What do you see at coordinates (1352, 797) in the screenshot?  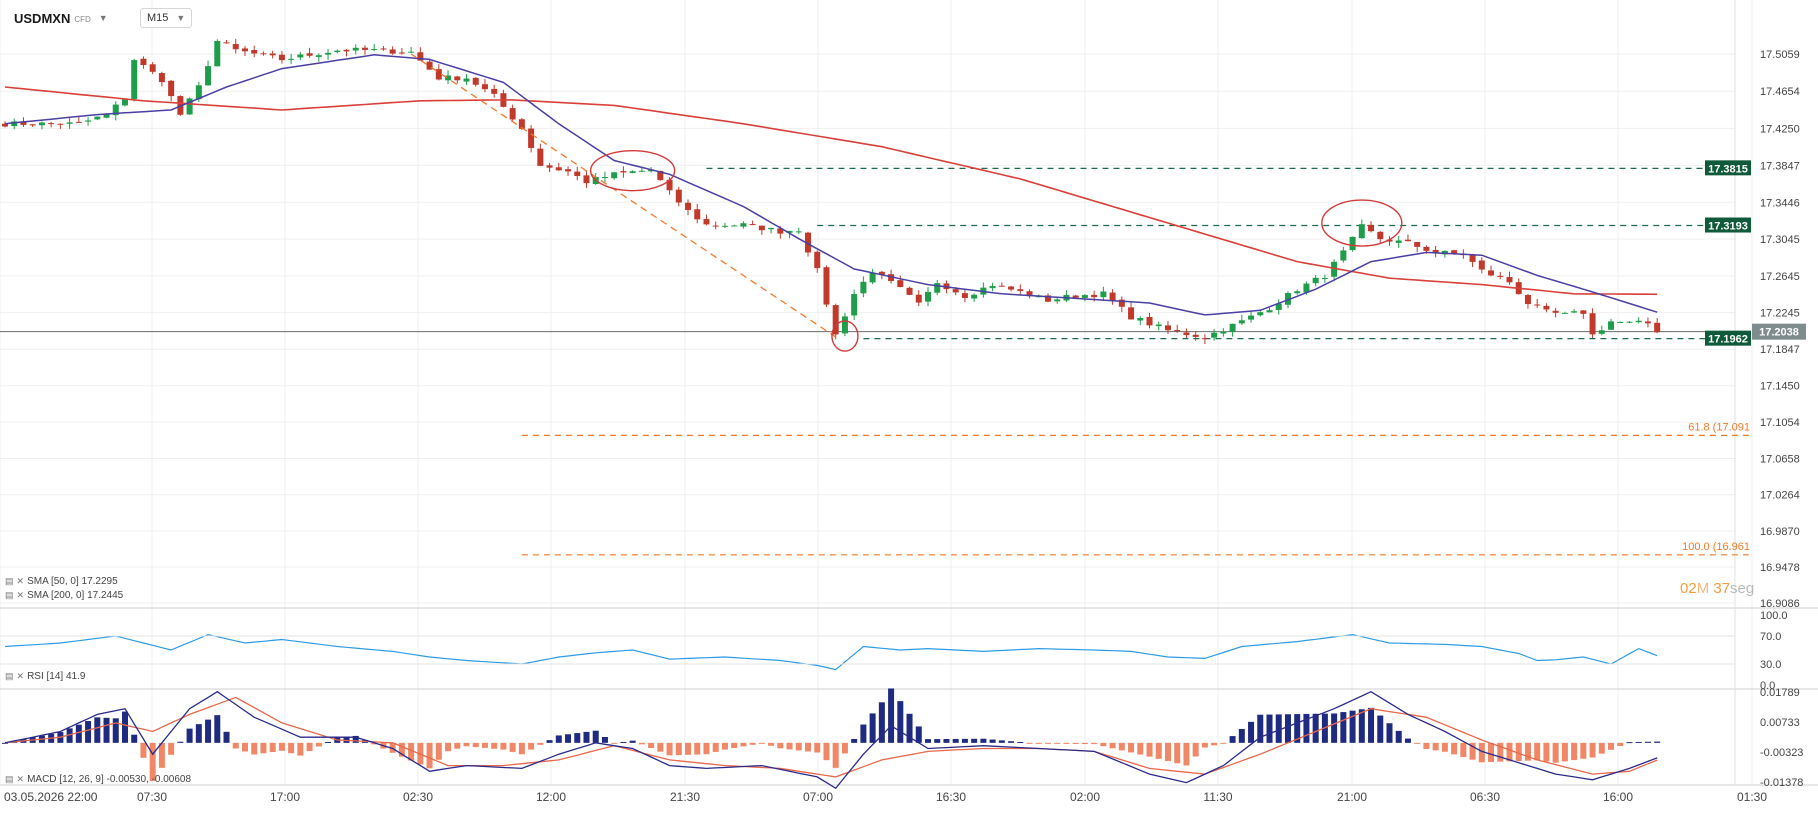 I see `x-tick-label: 21:00` at bounding box center [1352, 797].